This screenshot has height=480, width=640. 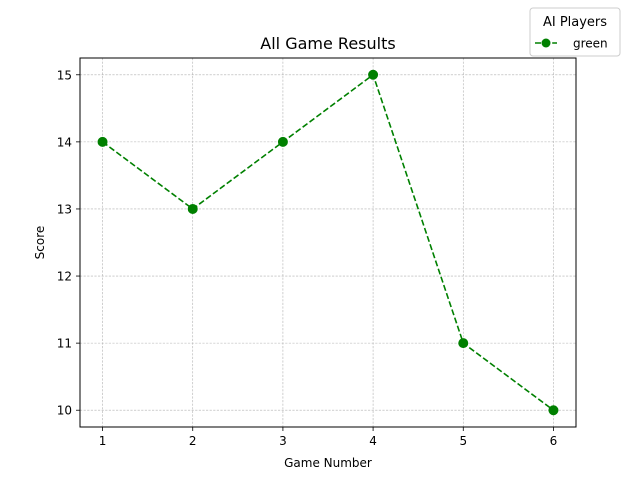 I want to click on y-tick-label: 15, so click(x=64, y=75).